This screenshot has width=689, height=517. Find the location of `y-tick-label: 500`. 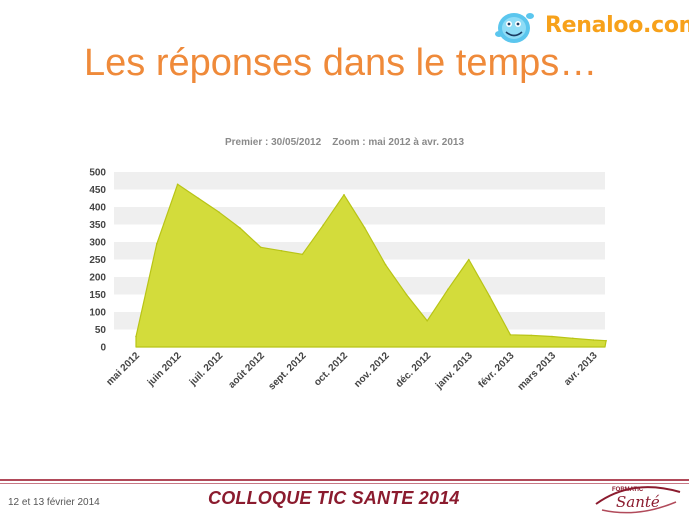

y-tick-label: 500 is located at coordinates (97, 173).